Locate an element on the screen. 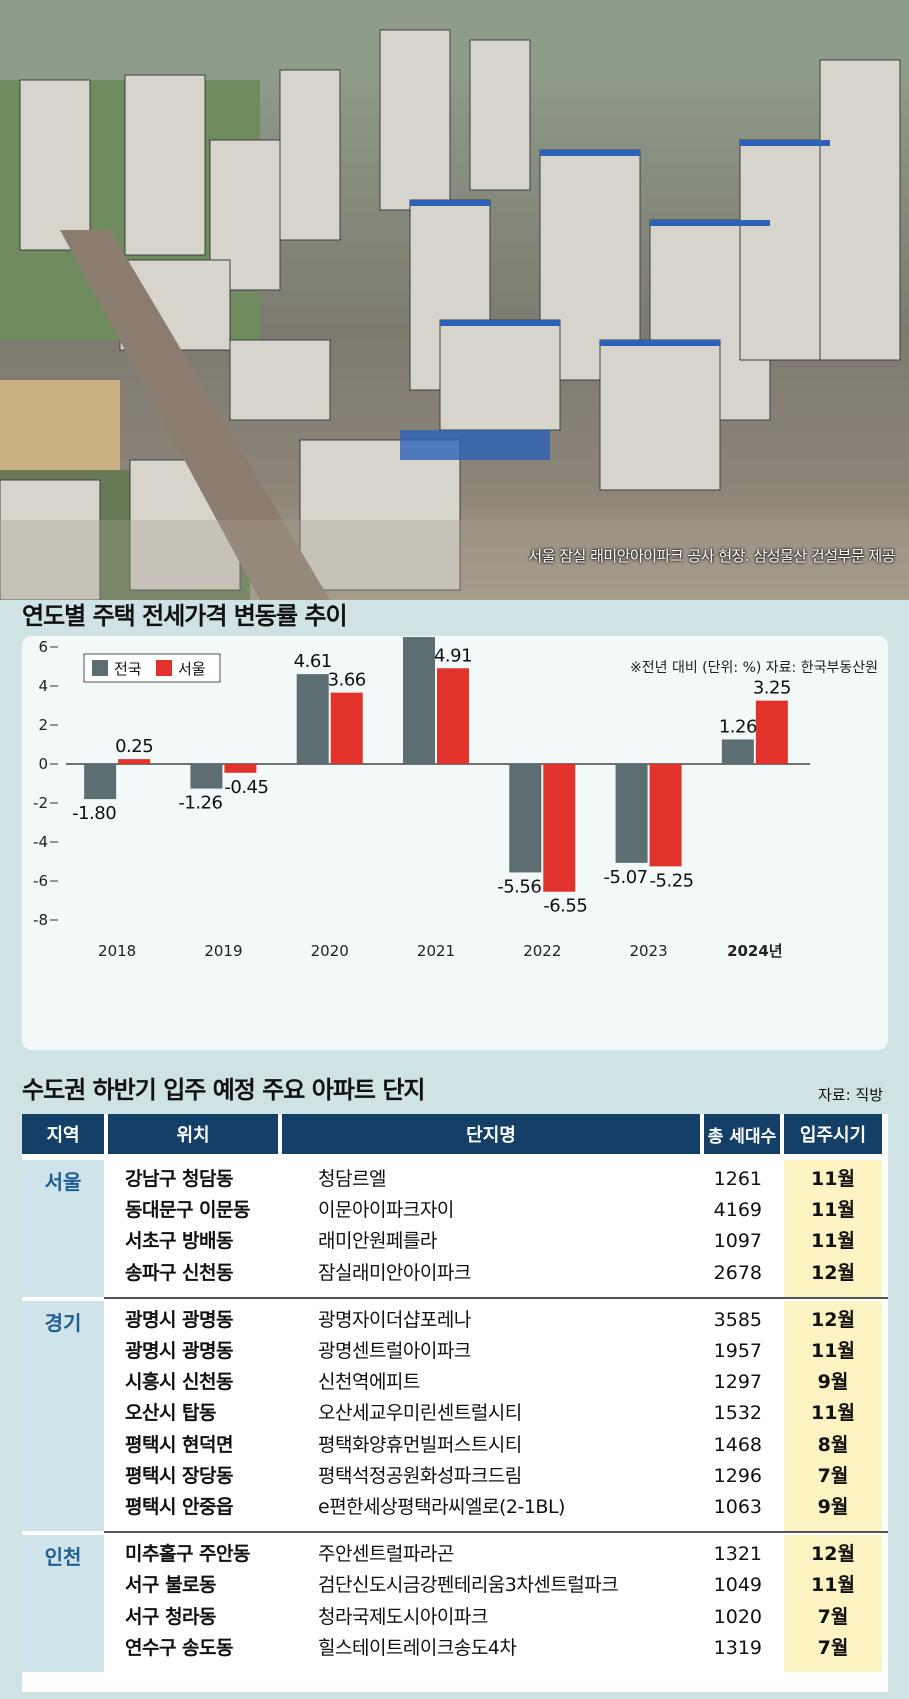 This screenshot has width=909, height=1699. cell-move-in: 7월 is located at coordinates (833, 1616).